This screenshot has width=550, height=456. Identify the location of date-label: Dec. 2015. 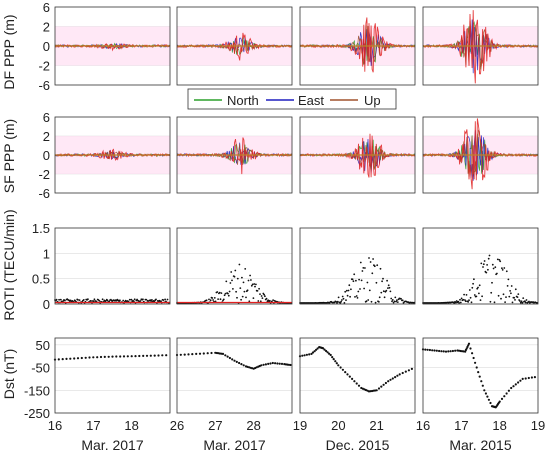
(358, 445).